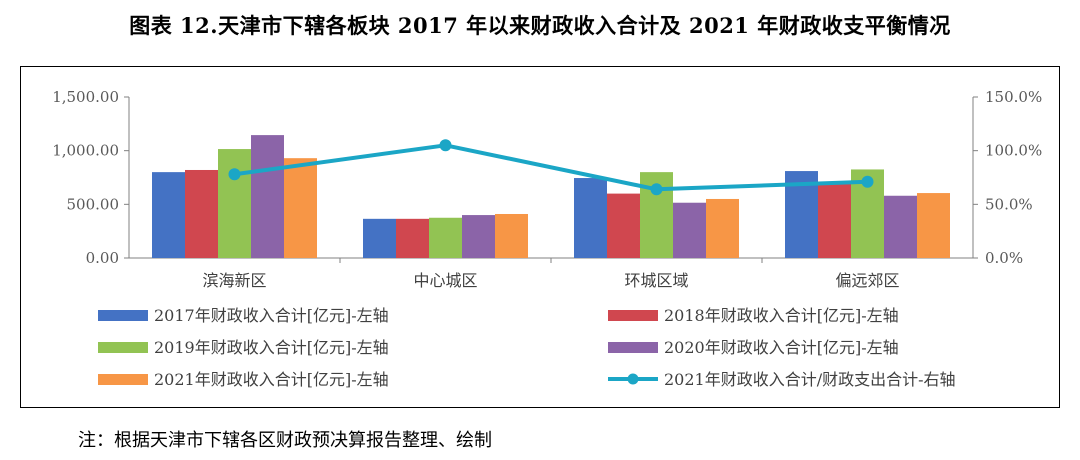 This screenshot has width=1080, height=460. Describe the element at coordinates (271, 379) in the screenshot. I see `legend-label-5: 2021年财政收入合计[亿元]-左轴` at that location.